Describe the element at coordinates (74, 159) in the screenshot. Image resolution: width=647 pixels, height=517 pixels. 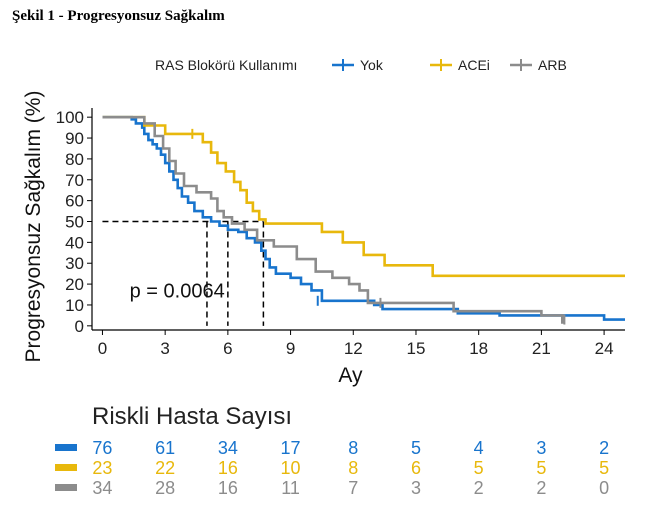
I see `y-tick-label: 80` at that location.